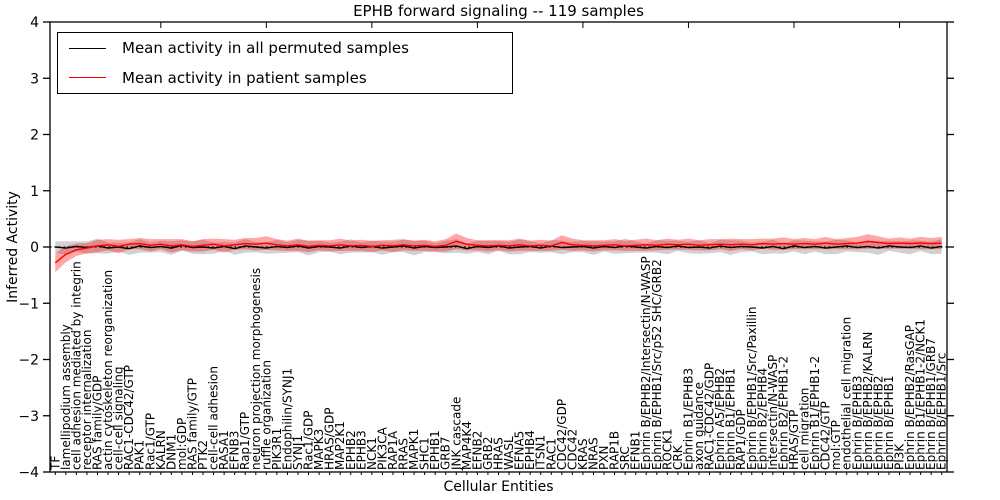 The width and height of the screenshot is (1000, 500). What do you see at coordinates (372, 453) in the screenshot?
I see `x-tick-label: NCK1` at bounding box center [372, 453].